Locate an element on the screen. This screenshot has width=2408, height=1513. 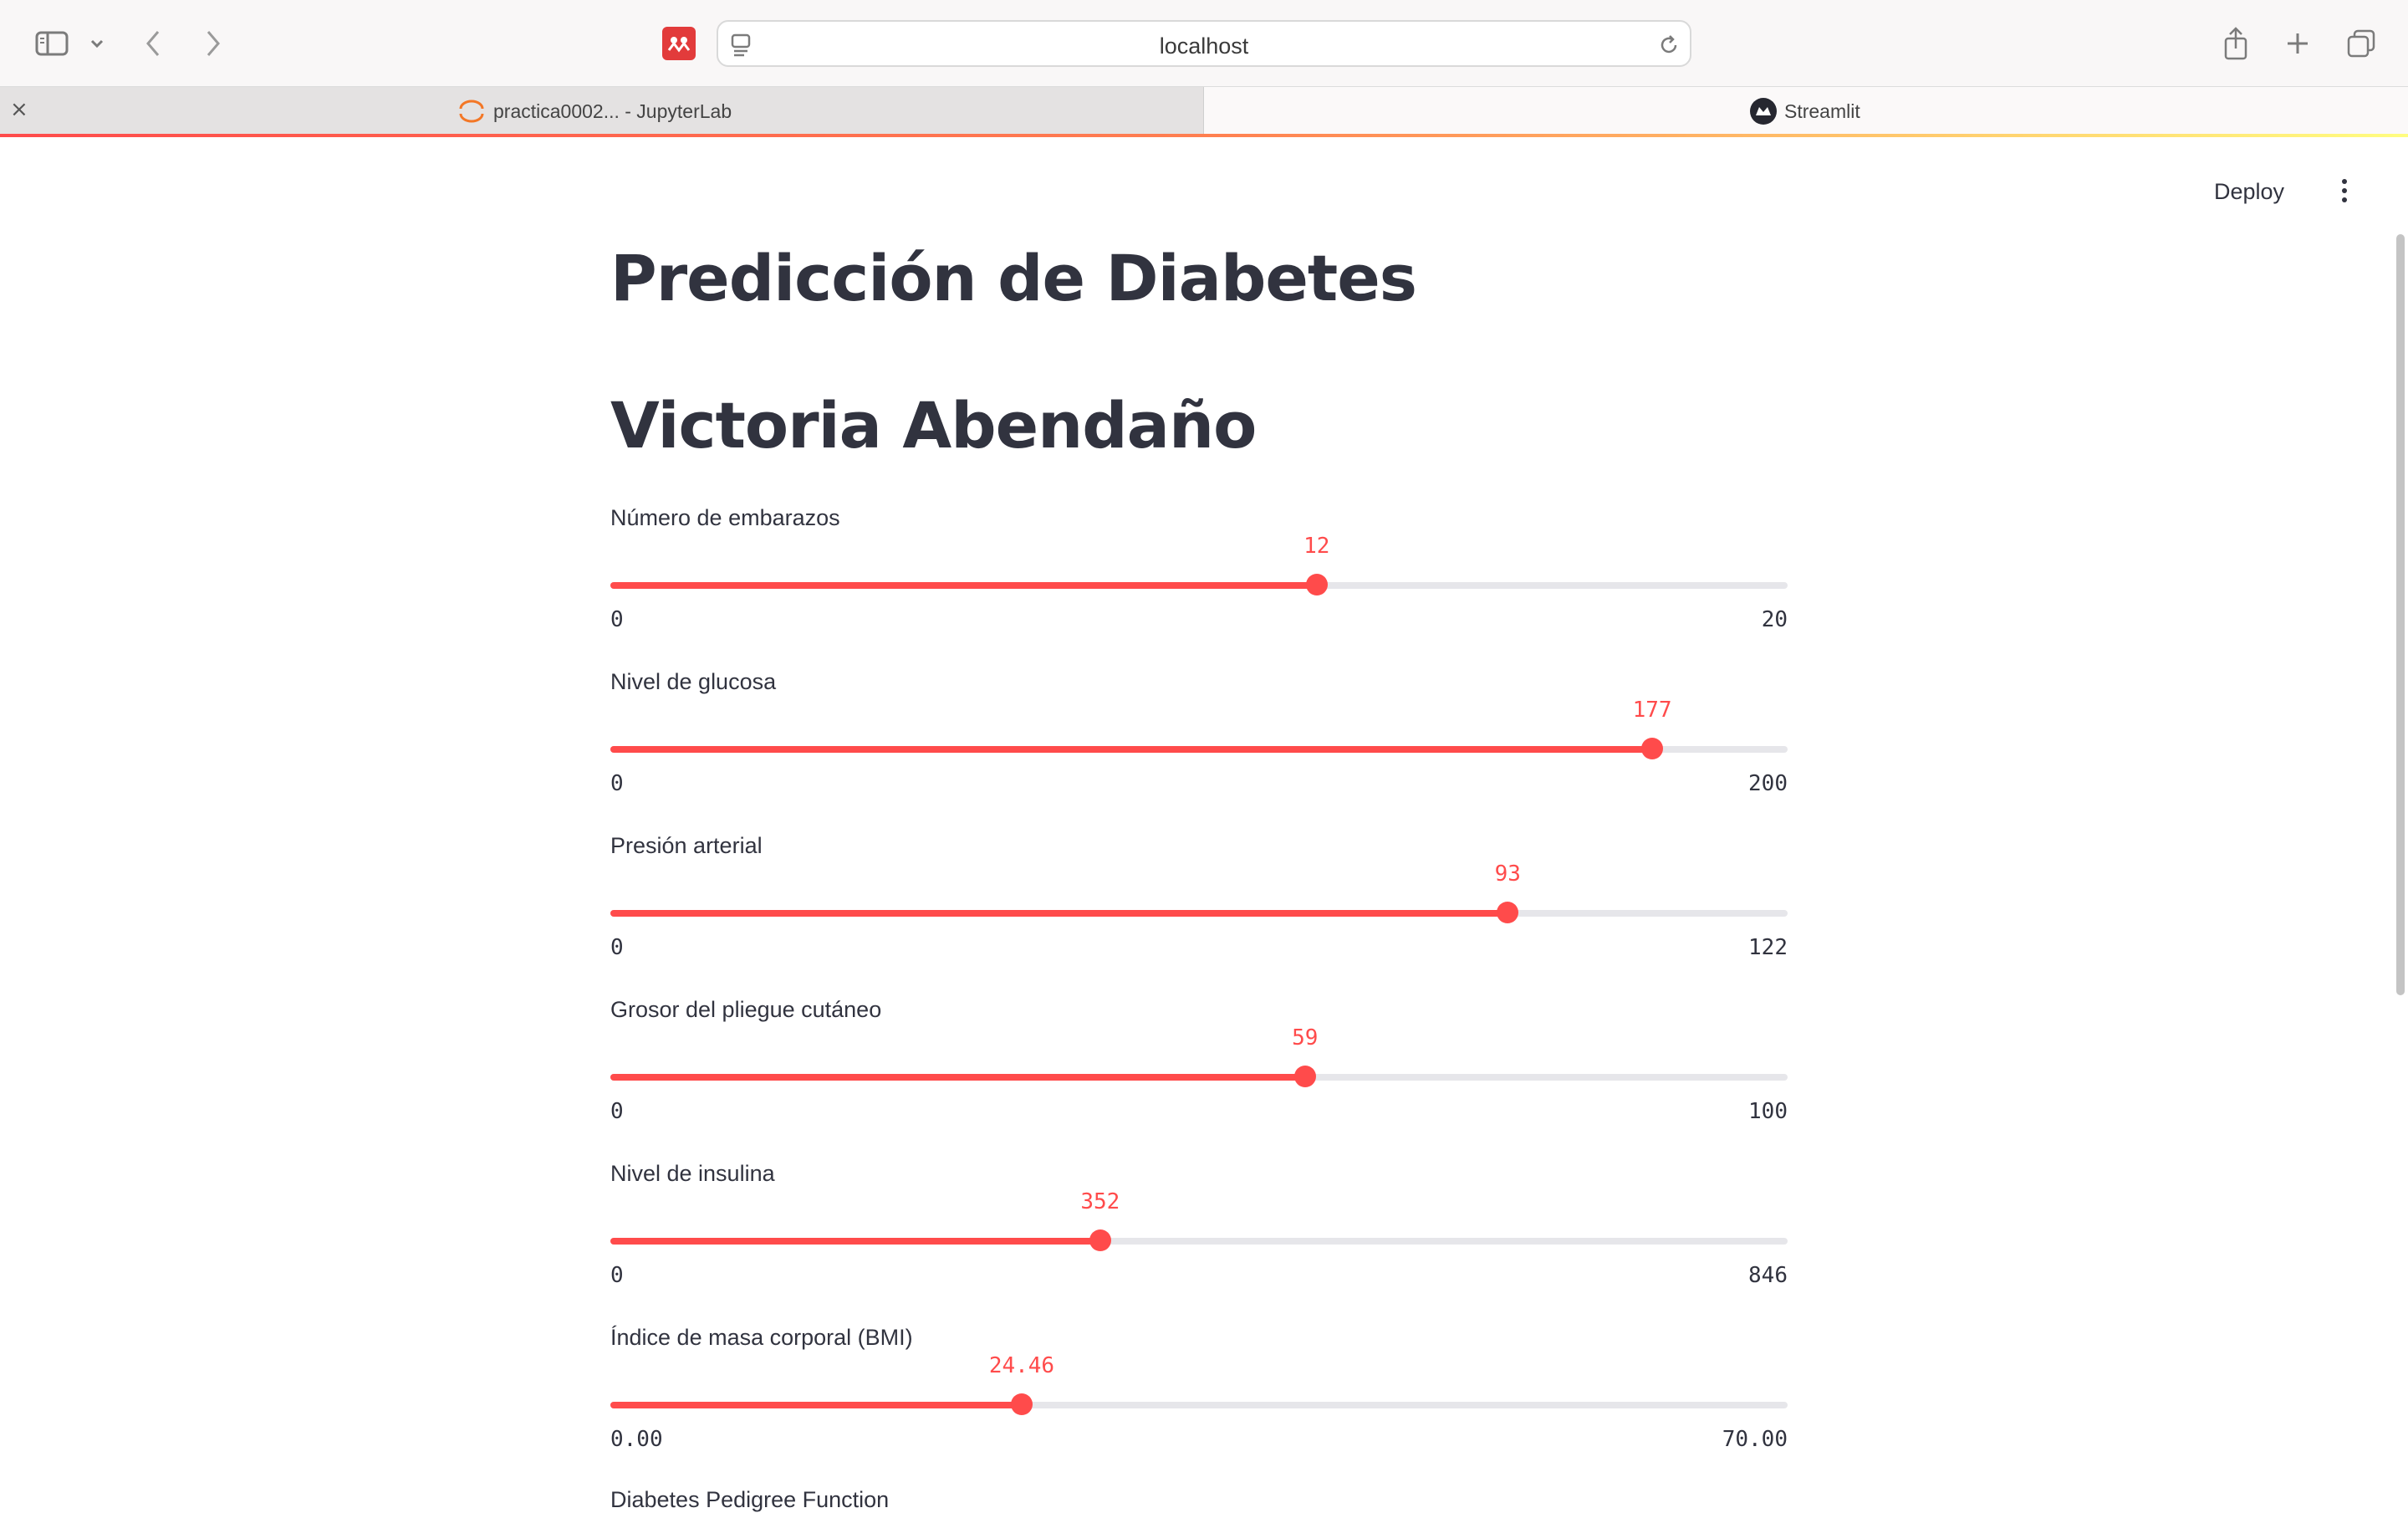
address-bar: localhost is located at coordinates (1204, 43).